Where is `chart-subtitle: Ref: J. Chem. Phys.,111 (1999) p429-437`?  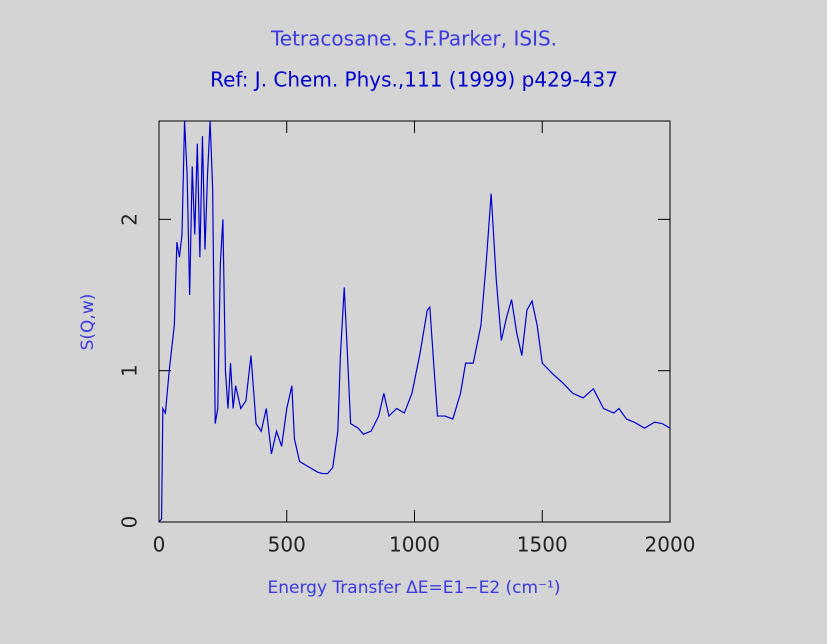 chart-subtitle: Ref: J. Chem. Phys.,111 (1999) p429-437 is located at coordinates (414, 80).